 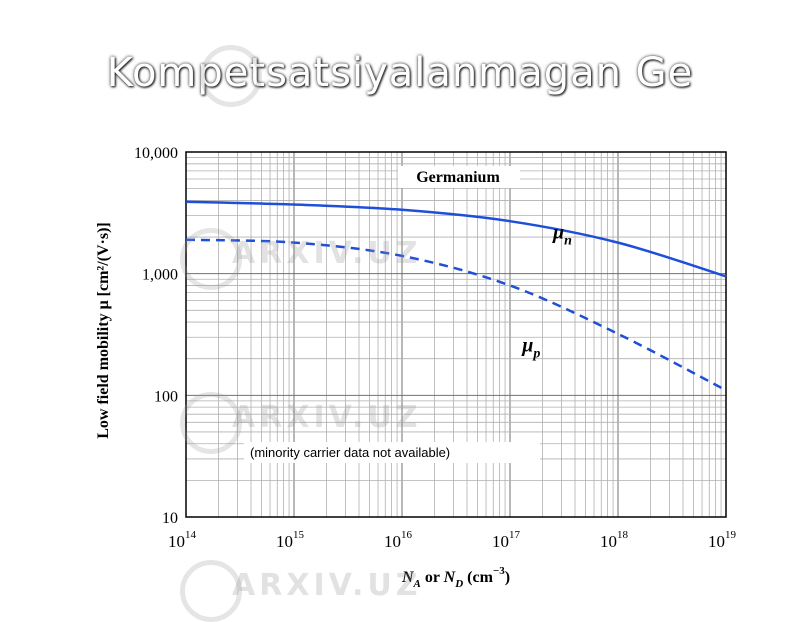 I want to click on chart-title: Germanium, so click(x=458, y=177).